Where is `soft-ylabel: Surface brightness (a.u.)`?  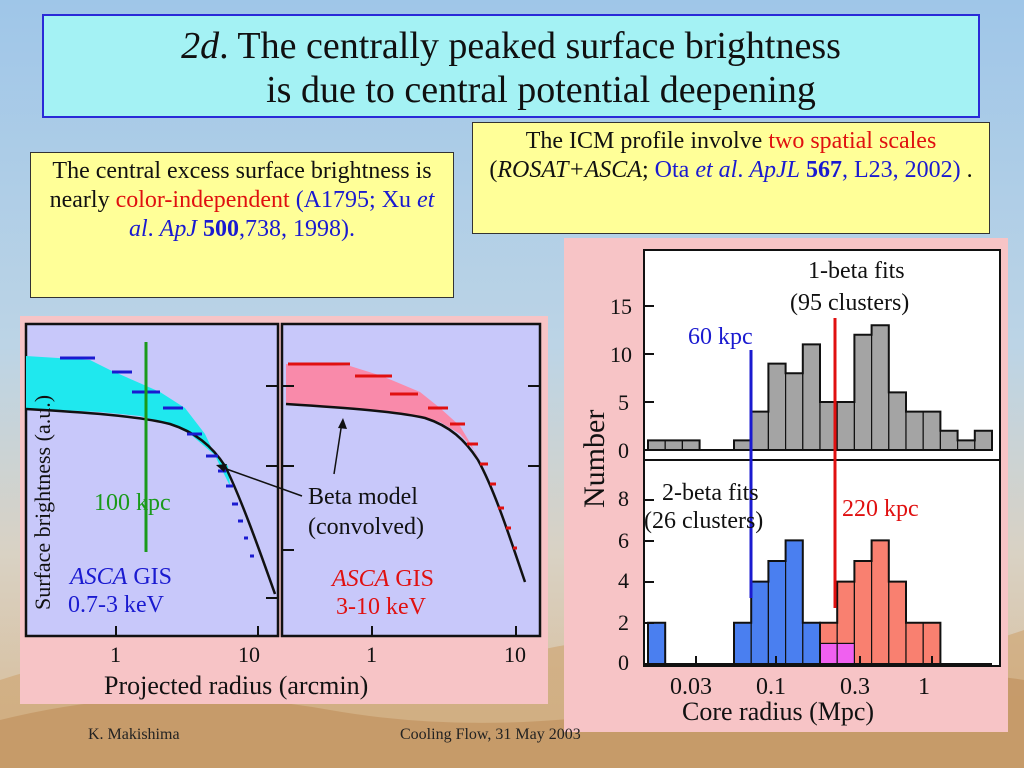
soft-ylabel: Surface brightness (a.u.) is located at coordinates (42, 502).